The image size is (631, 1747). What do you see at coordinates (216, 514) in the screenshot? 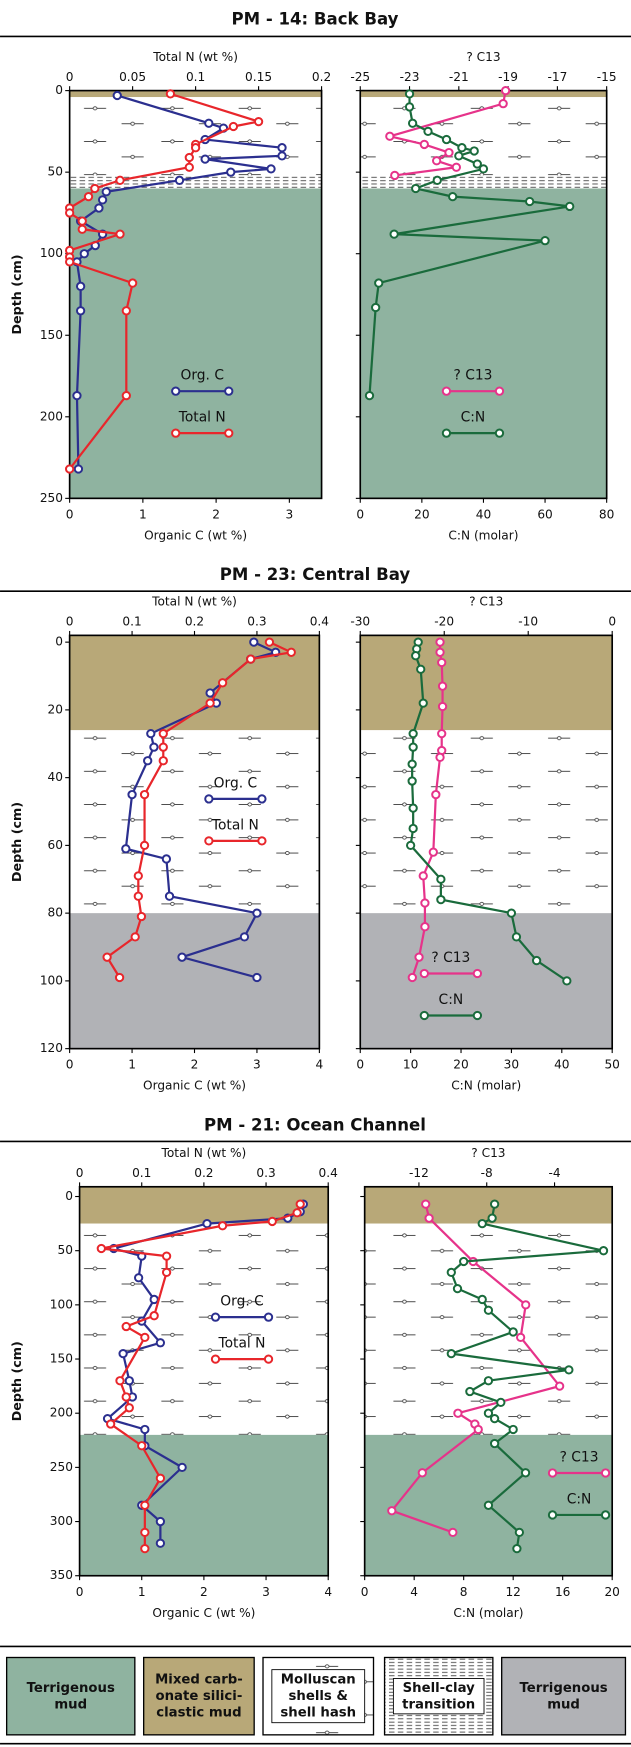
I see `x-tick-label: 2` at bounding box center [216, 514].